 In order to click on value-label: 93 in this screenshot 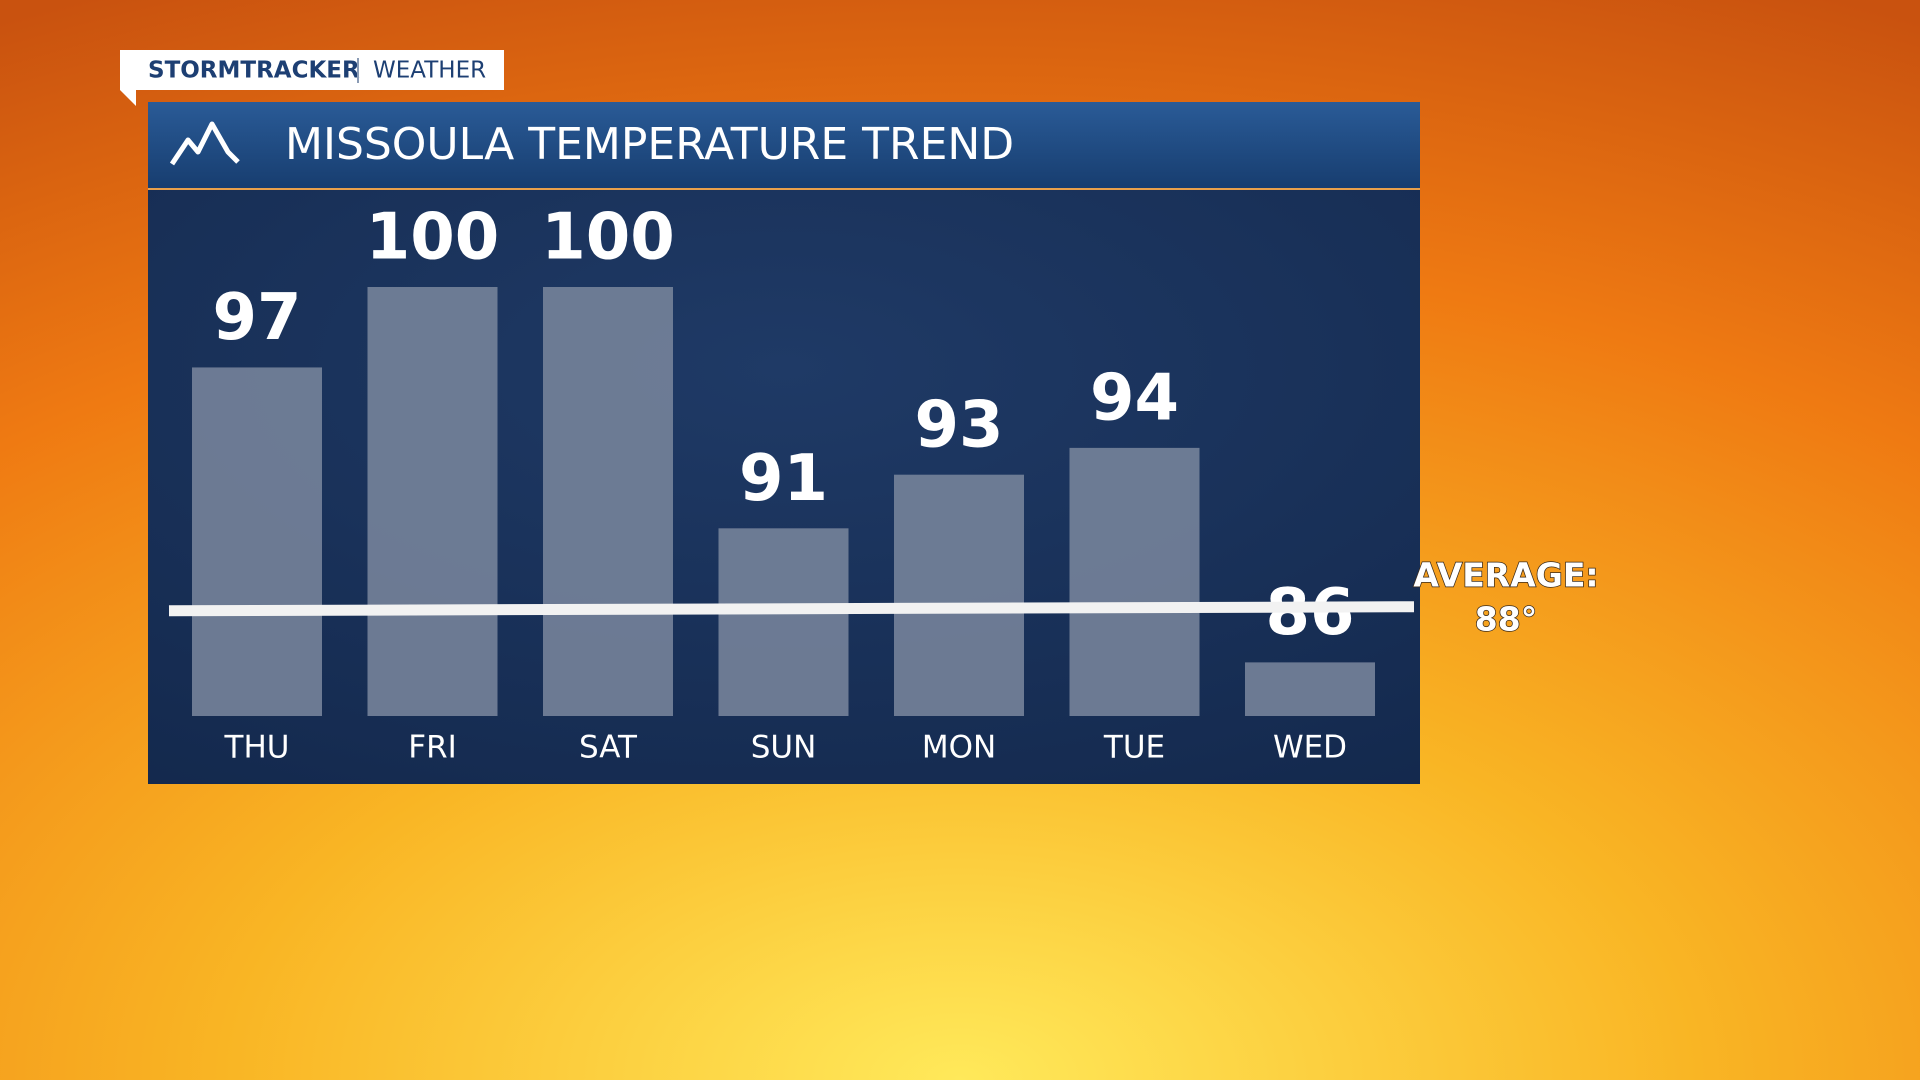, I will do `click(958, 425)`.